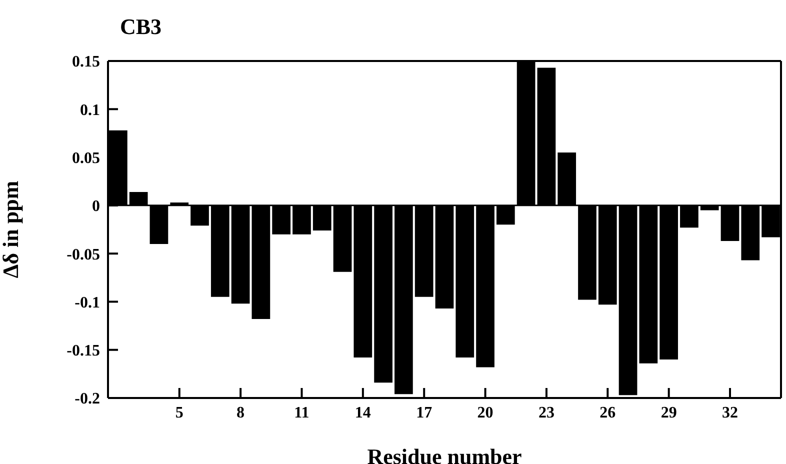 This screenshot has height=464, width=786. I want to click on y-tick-label: -0.2, so click(87, 399).